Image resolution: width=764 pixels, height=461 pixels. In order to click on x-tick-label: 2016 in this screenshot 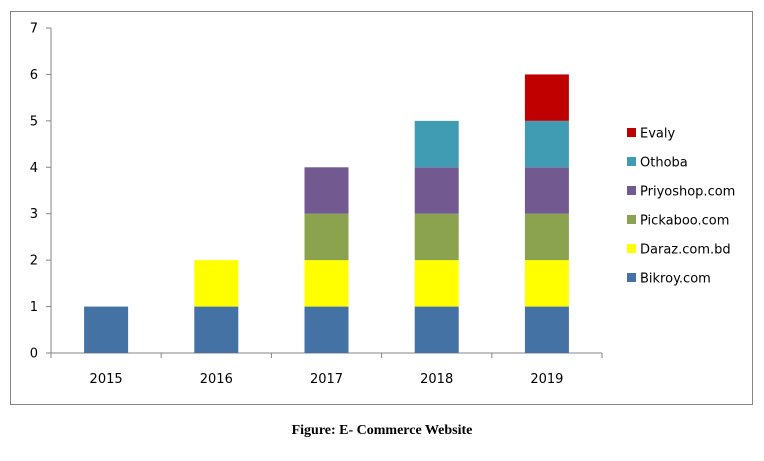, I will do `click(216, 379)`.